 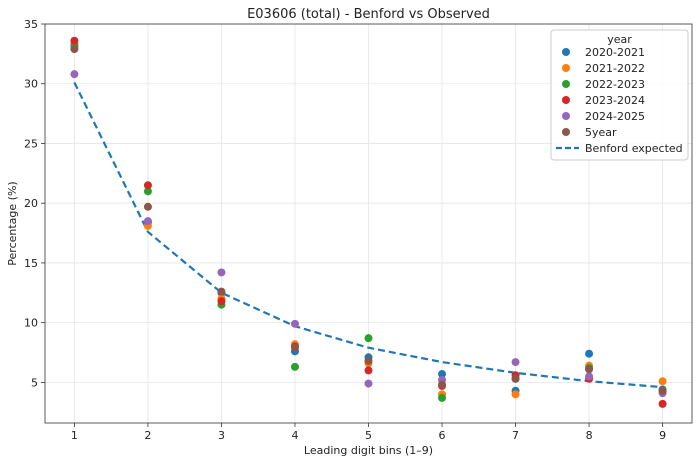 What do you see at coordinates (31, 263) in the screenshot?
I see `y-tick-label: 15` at bounding box center [31, 263].